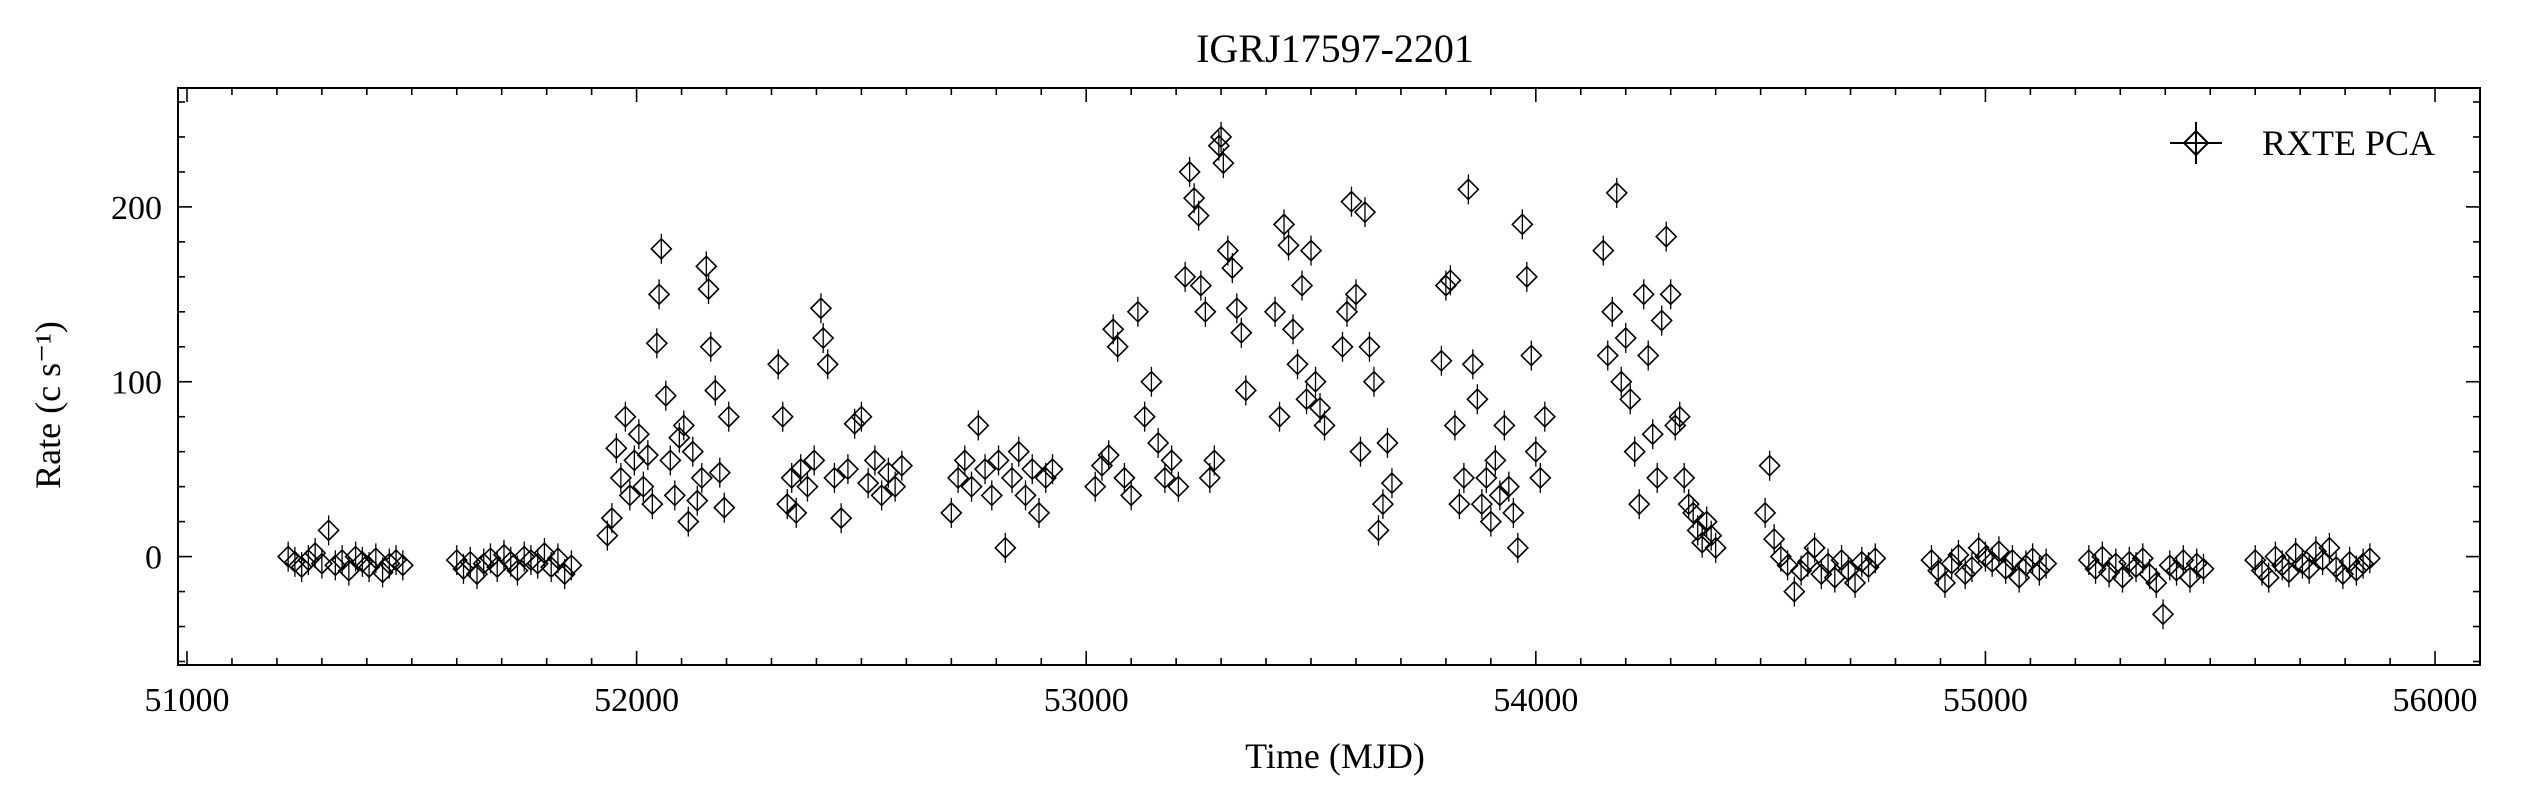  What do you see at coordinates (136, 208) in the screenshot?
I see `y-tick-label: 200` at bounding box center [136, 208].